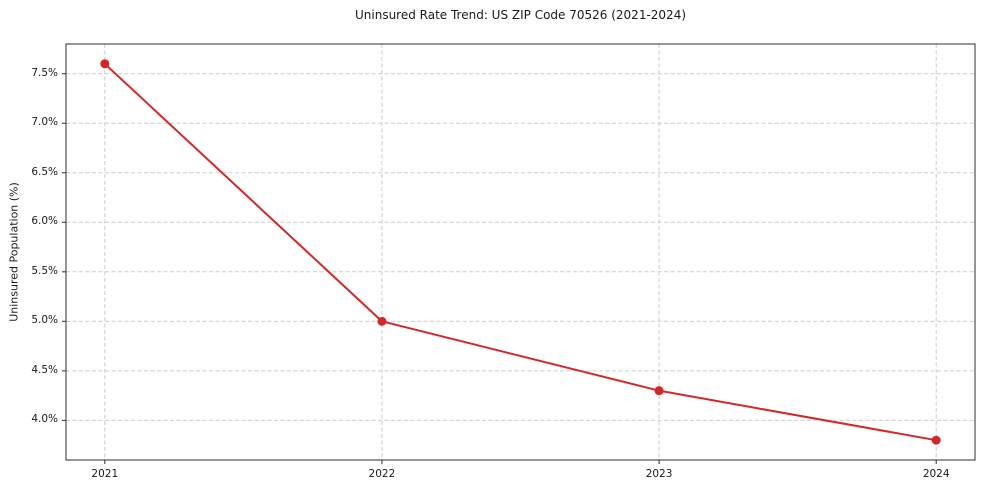 The width and height of the screenshot is (989, 490). What do you see at coordinates (105, 474) in the screenshot?
I see `x-tick-label: 2021` at bounding box center [105, 474].